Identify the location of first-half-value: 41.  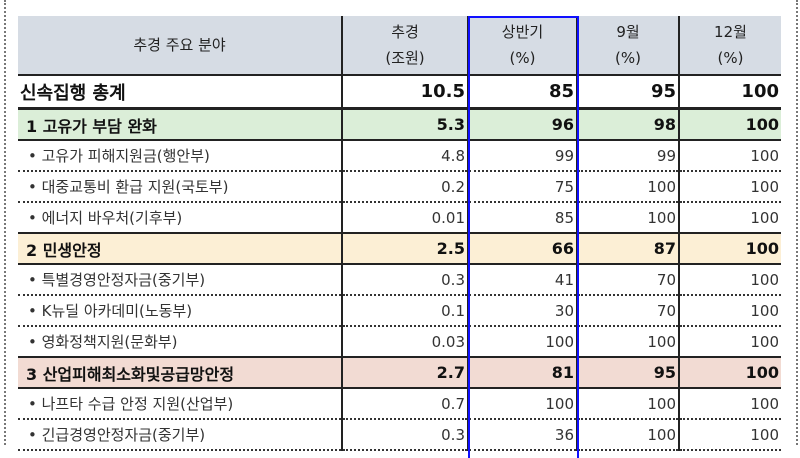
(523, 280).